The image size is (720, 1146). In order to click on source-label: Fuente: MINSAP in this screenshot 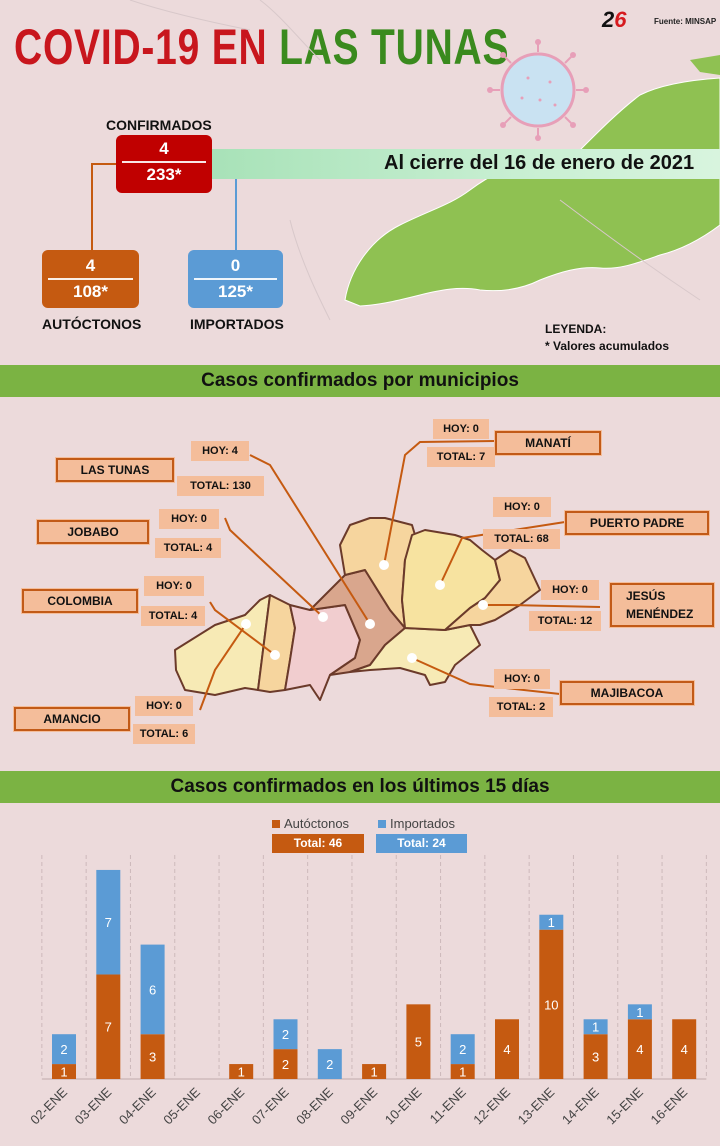, I will do `click(685, 21)`.